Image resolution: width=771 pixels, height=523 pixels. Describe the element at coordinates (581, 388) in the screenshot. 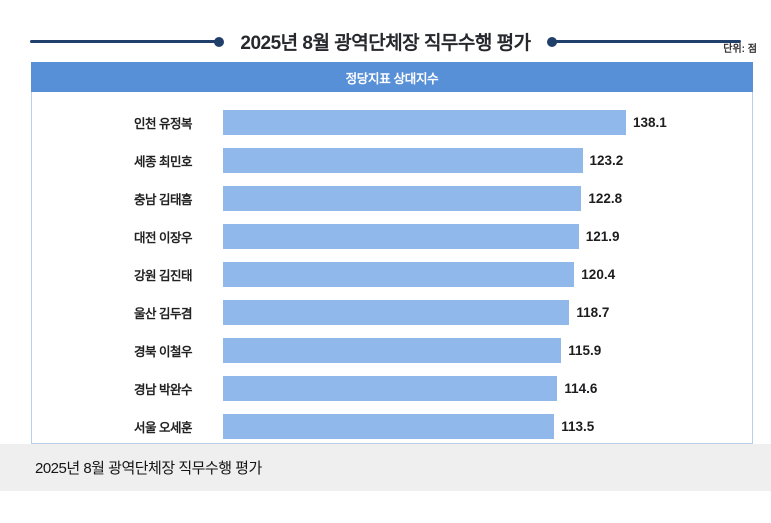

I see `bar-value-label: 114.6` at that location.